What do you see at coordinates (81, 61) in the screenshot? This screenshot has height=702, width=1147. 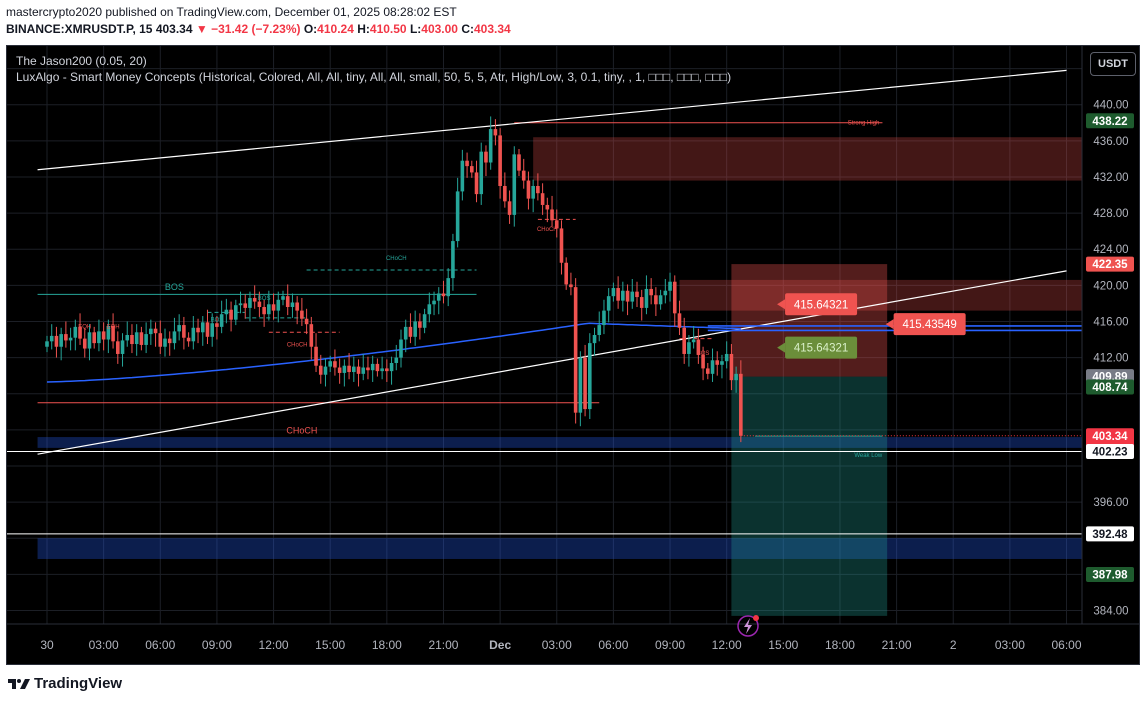 I see `indicator-jason200: The Jason200 (0.05, 20)` at bounding box center [81, 61].